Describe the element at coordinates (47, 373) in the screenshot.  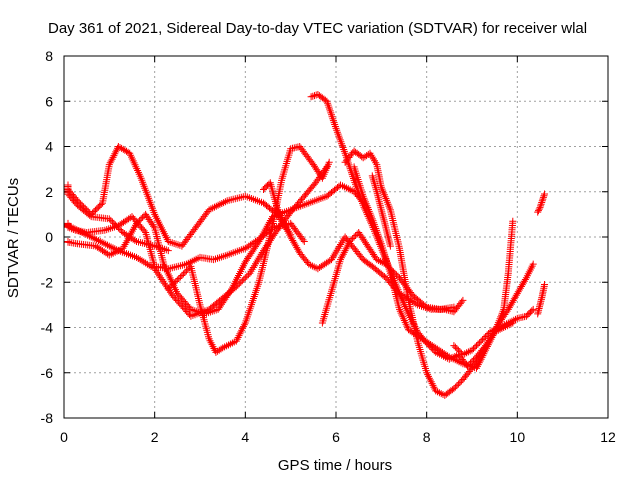
I see `y-tick-label: -6` at that location.